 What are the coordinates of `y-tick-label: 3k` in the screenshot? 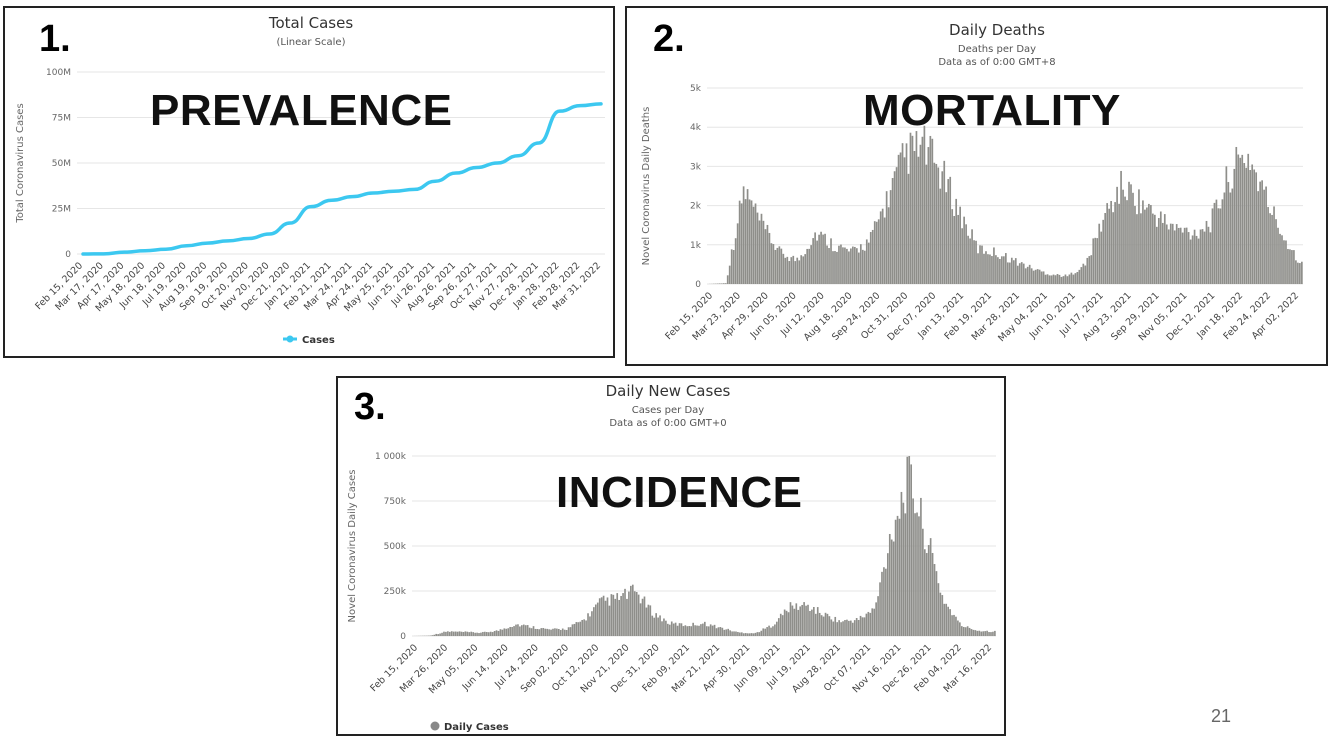 It's located at (696, 167).